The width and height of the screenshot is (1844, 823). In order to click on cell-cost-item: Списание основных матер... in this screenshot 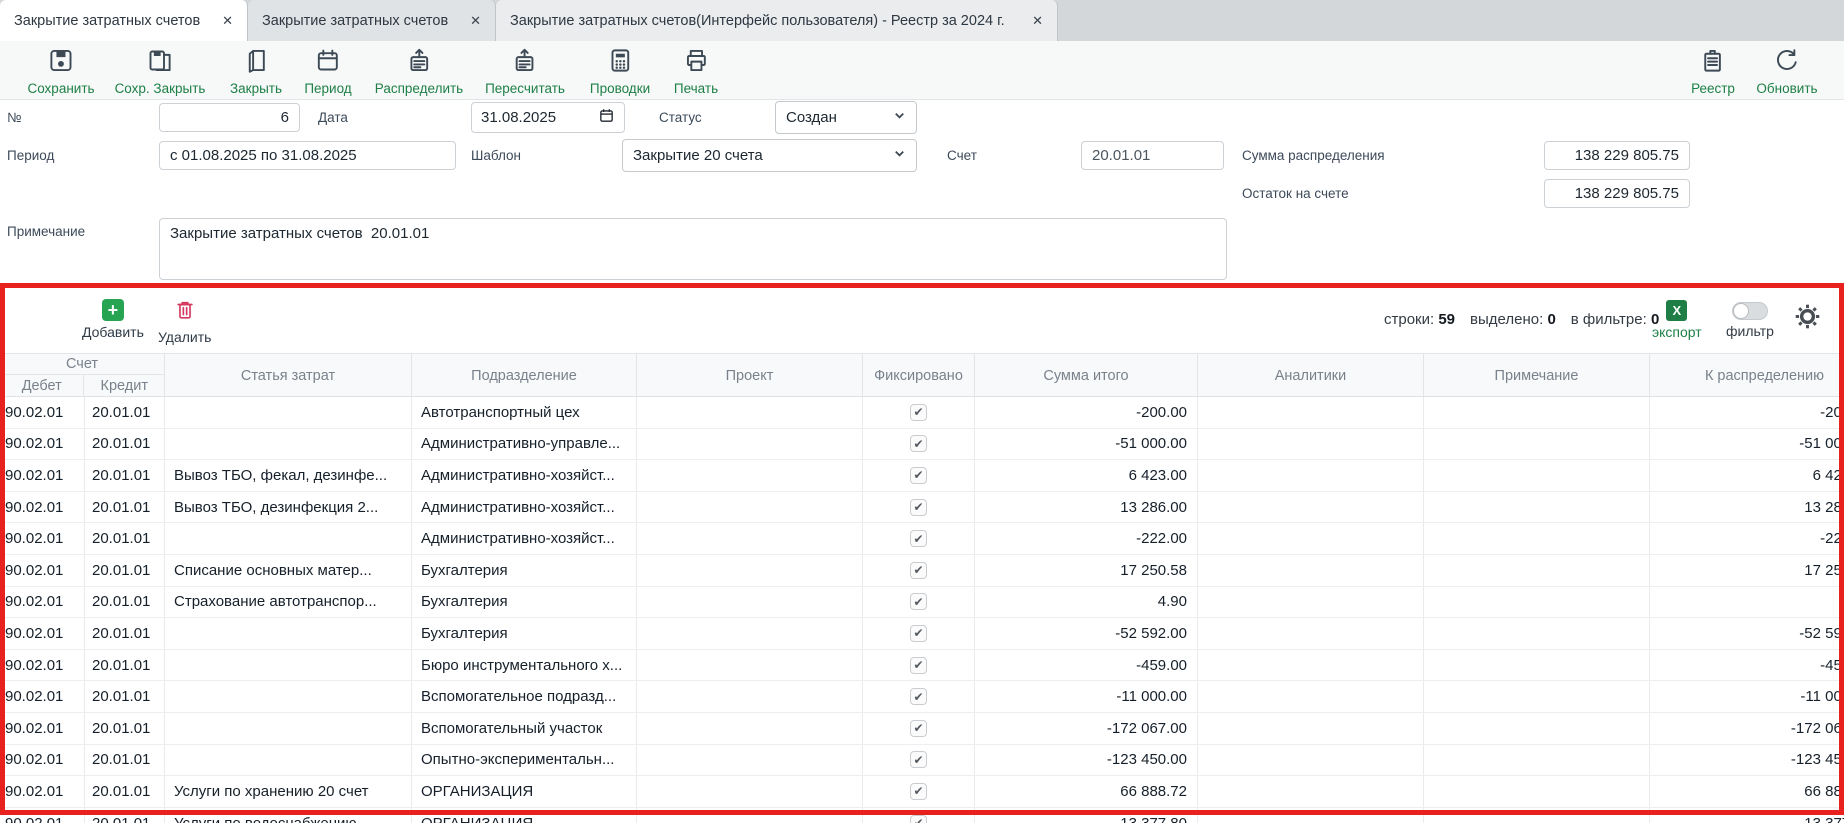, I will do `click(288, 570)`.